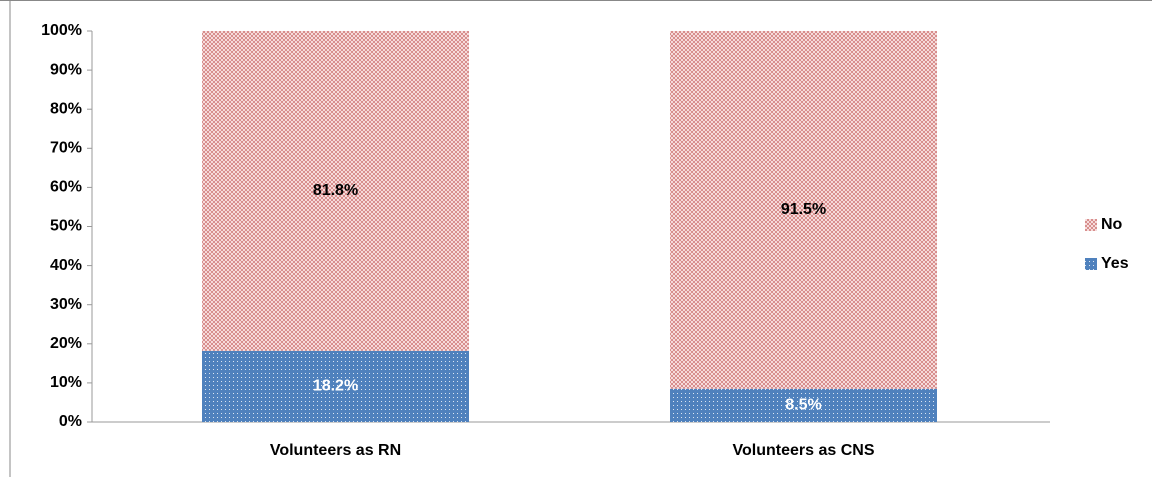 This screenshot has width=1152, height=477. I want to click on y-tick-label: 90%, so click(66, 69).